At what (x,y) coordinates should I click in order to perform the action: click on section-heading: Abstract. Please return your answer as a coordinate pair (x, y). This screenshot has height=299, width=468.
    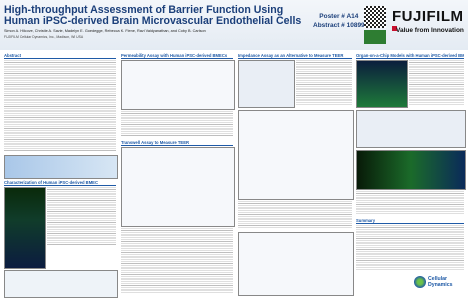
    Looking at the image, I should click on (60, 56).